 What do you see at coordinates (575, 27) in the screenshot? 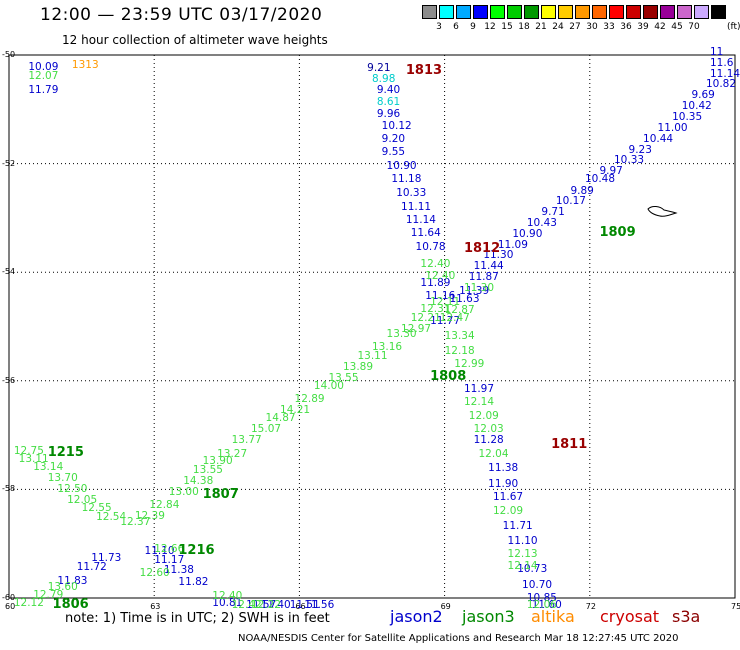
I see `scale-label: 27` at bounding box center [575, 27].